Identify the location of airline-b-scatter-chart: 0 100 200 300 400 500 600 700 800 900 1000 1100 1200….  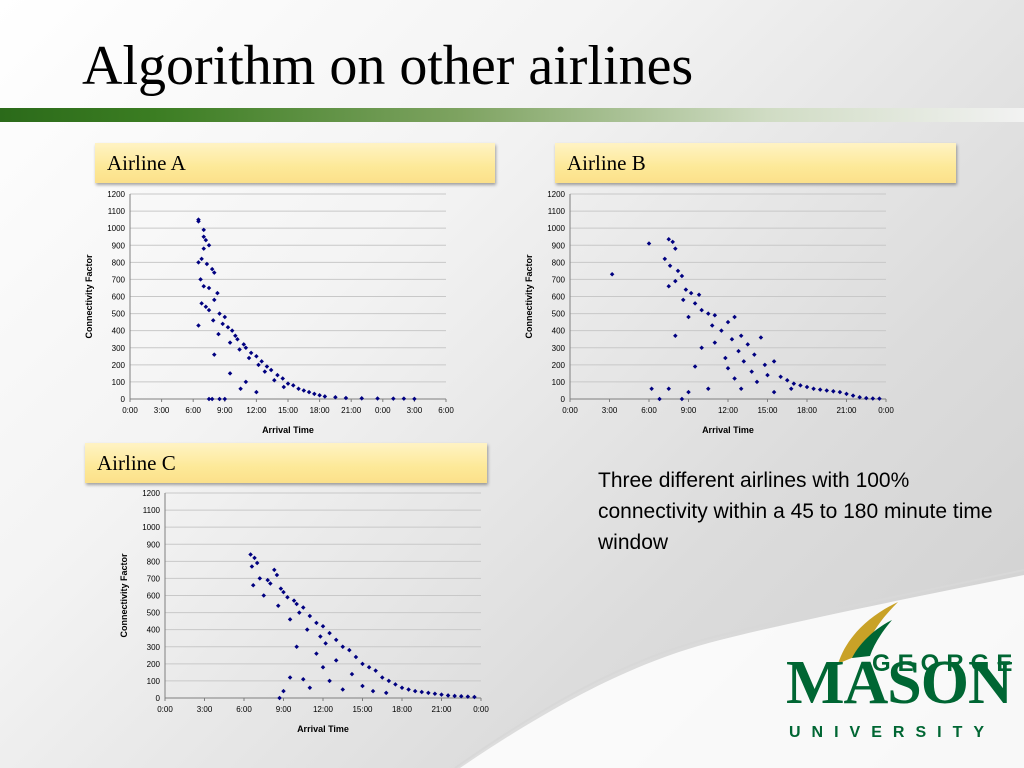
(709, 312).